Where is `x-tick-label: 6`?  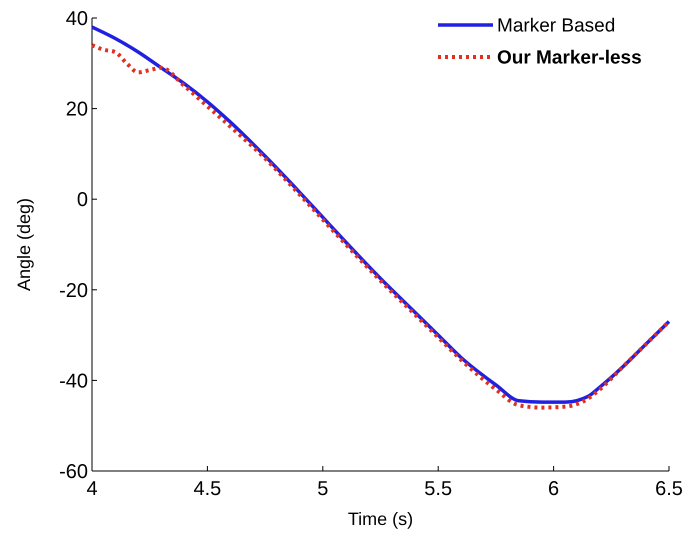 x-tick-label: 6 is located at coordinates (554, 489).